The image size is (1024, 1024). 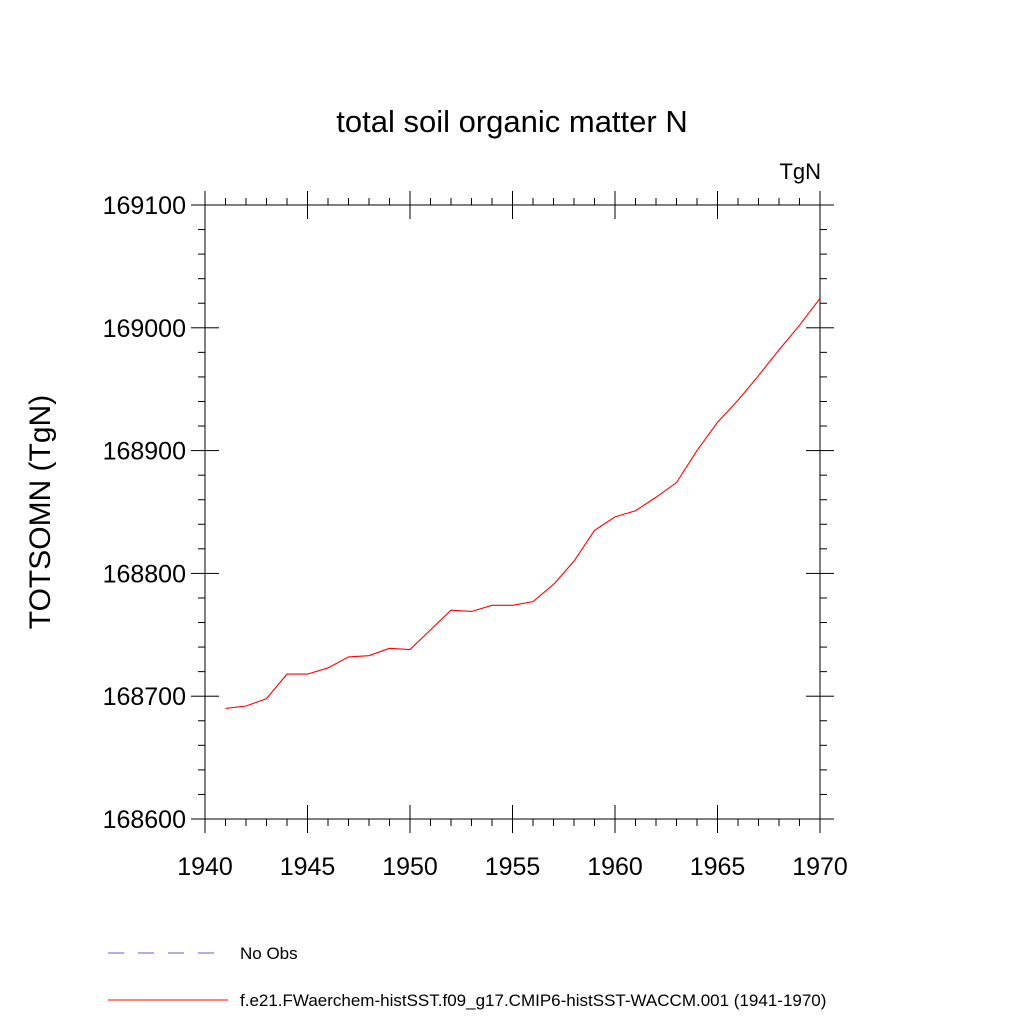 What do you see at coordinates (144, 452) in the screenshot?
I see `y-tick-label: 168900` at bounding box center [144, 452].